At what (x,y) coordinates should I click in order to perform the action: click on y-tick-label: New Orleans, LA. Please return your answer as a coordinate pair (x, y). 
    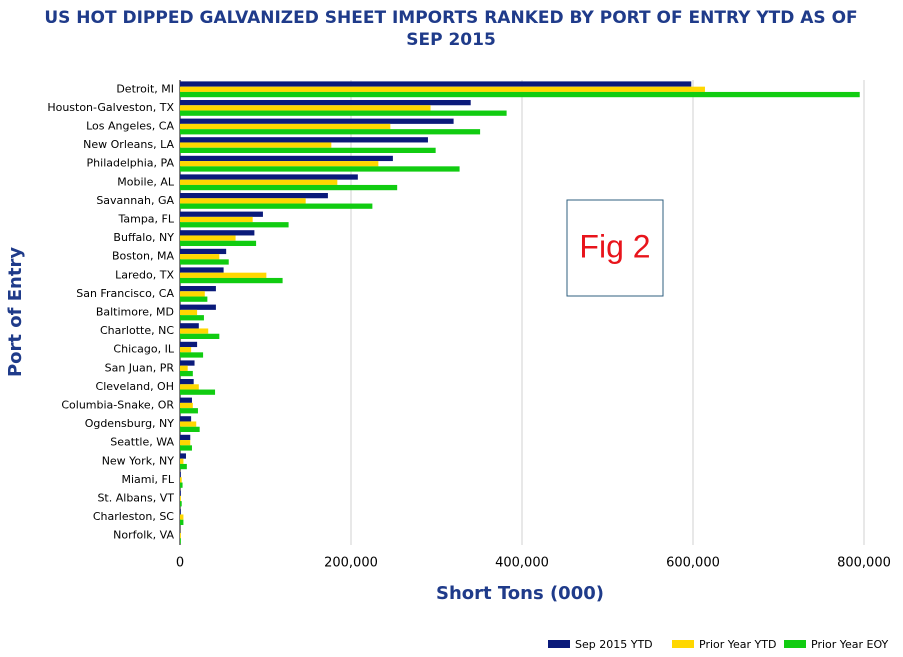
    Looking at the image, I should click on (128, 144).